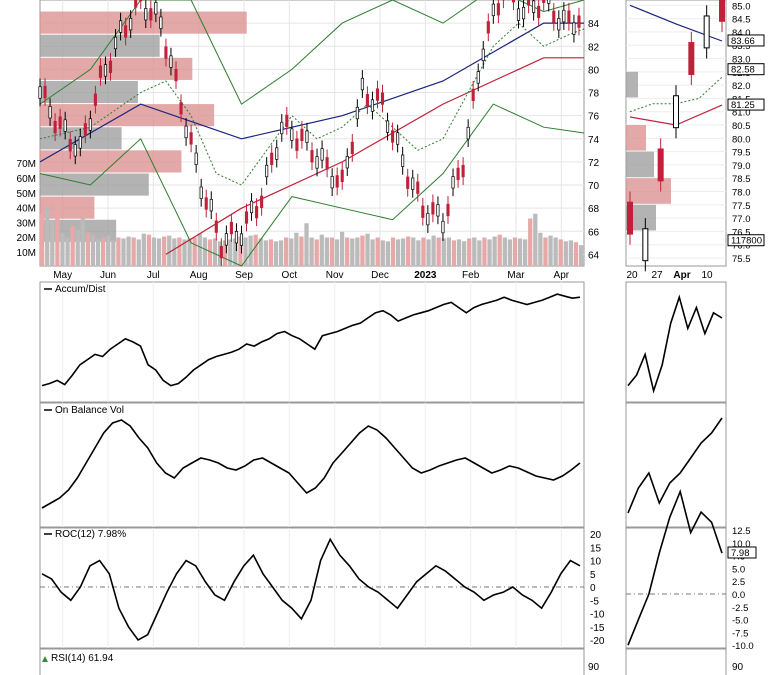 This screenshot has width=770, height=675. I want to click on accum-dist-zoom-frame, so click(676, 342).